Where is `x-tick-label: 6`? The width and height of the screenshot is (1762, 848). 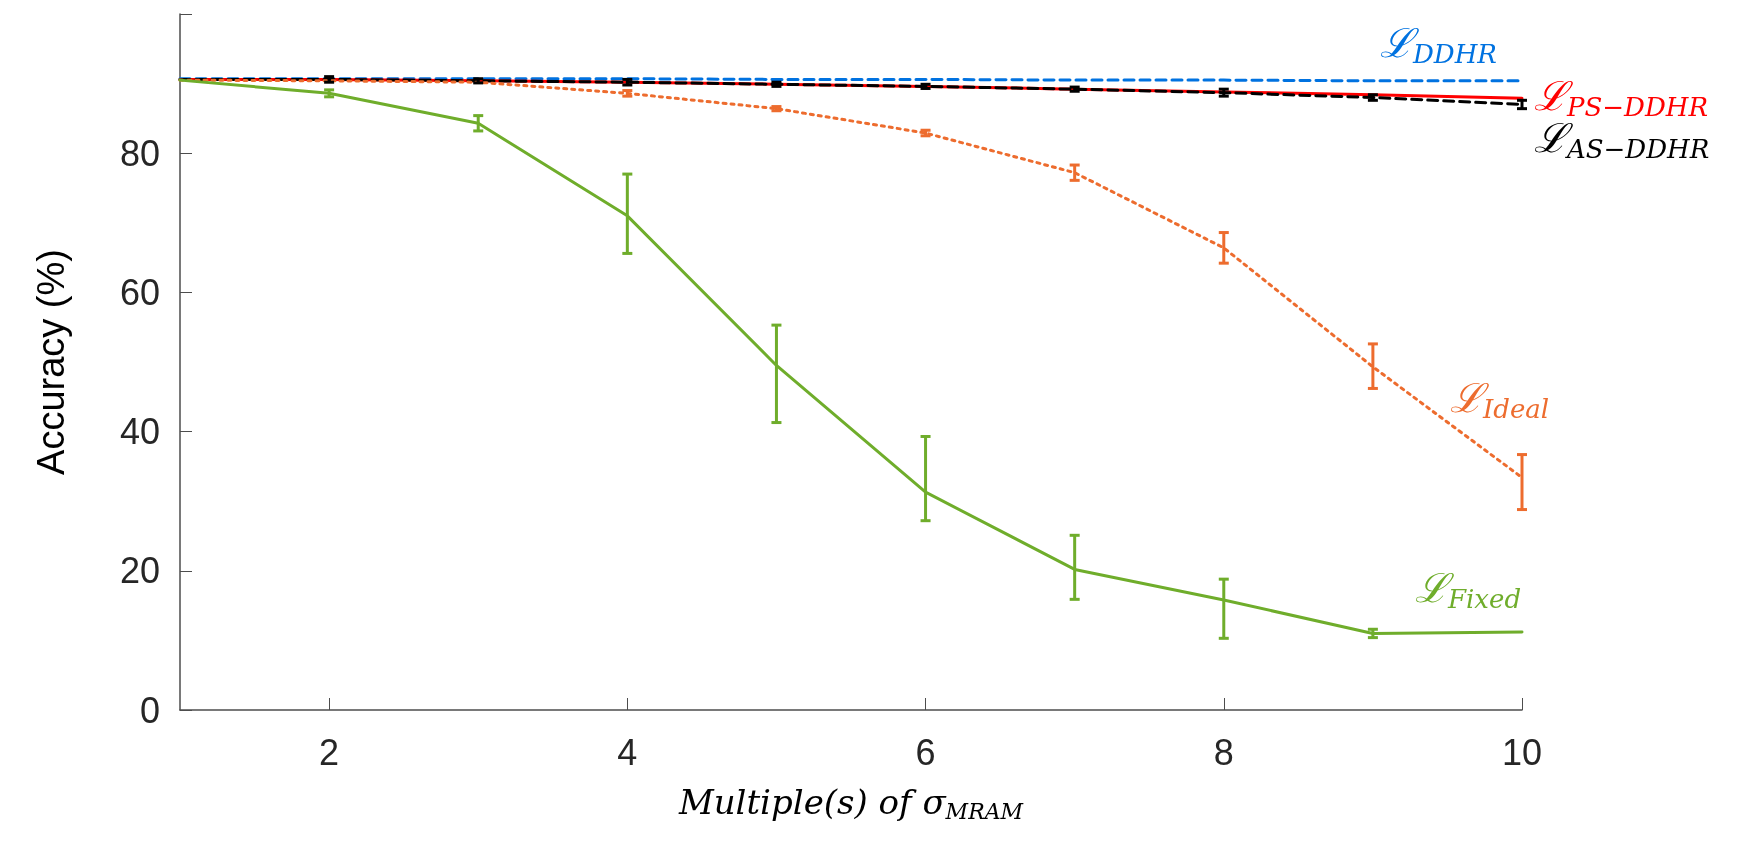 x-tick-label: 6 is located at coordinates (925, 752).